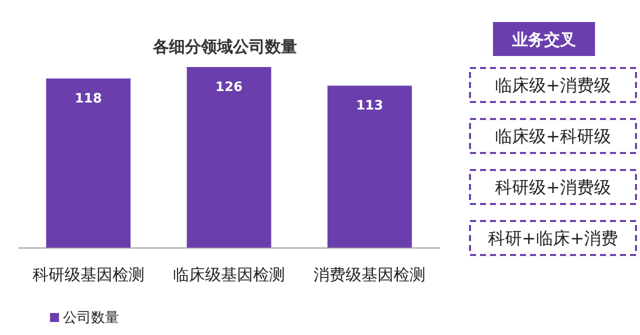 The width and height of the screenshot is (640, 335). I want to click on data-label: 126, so click(229, 87).